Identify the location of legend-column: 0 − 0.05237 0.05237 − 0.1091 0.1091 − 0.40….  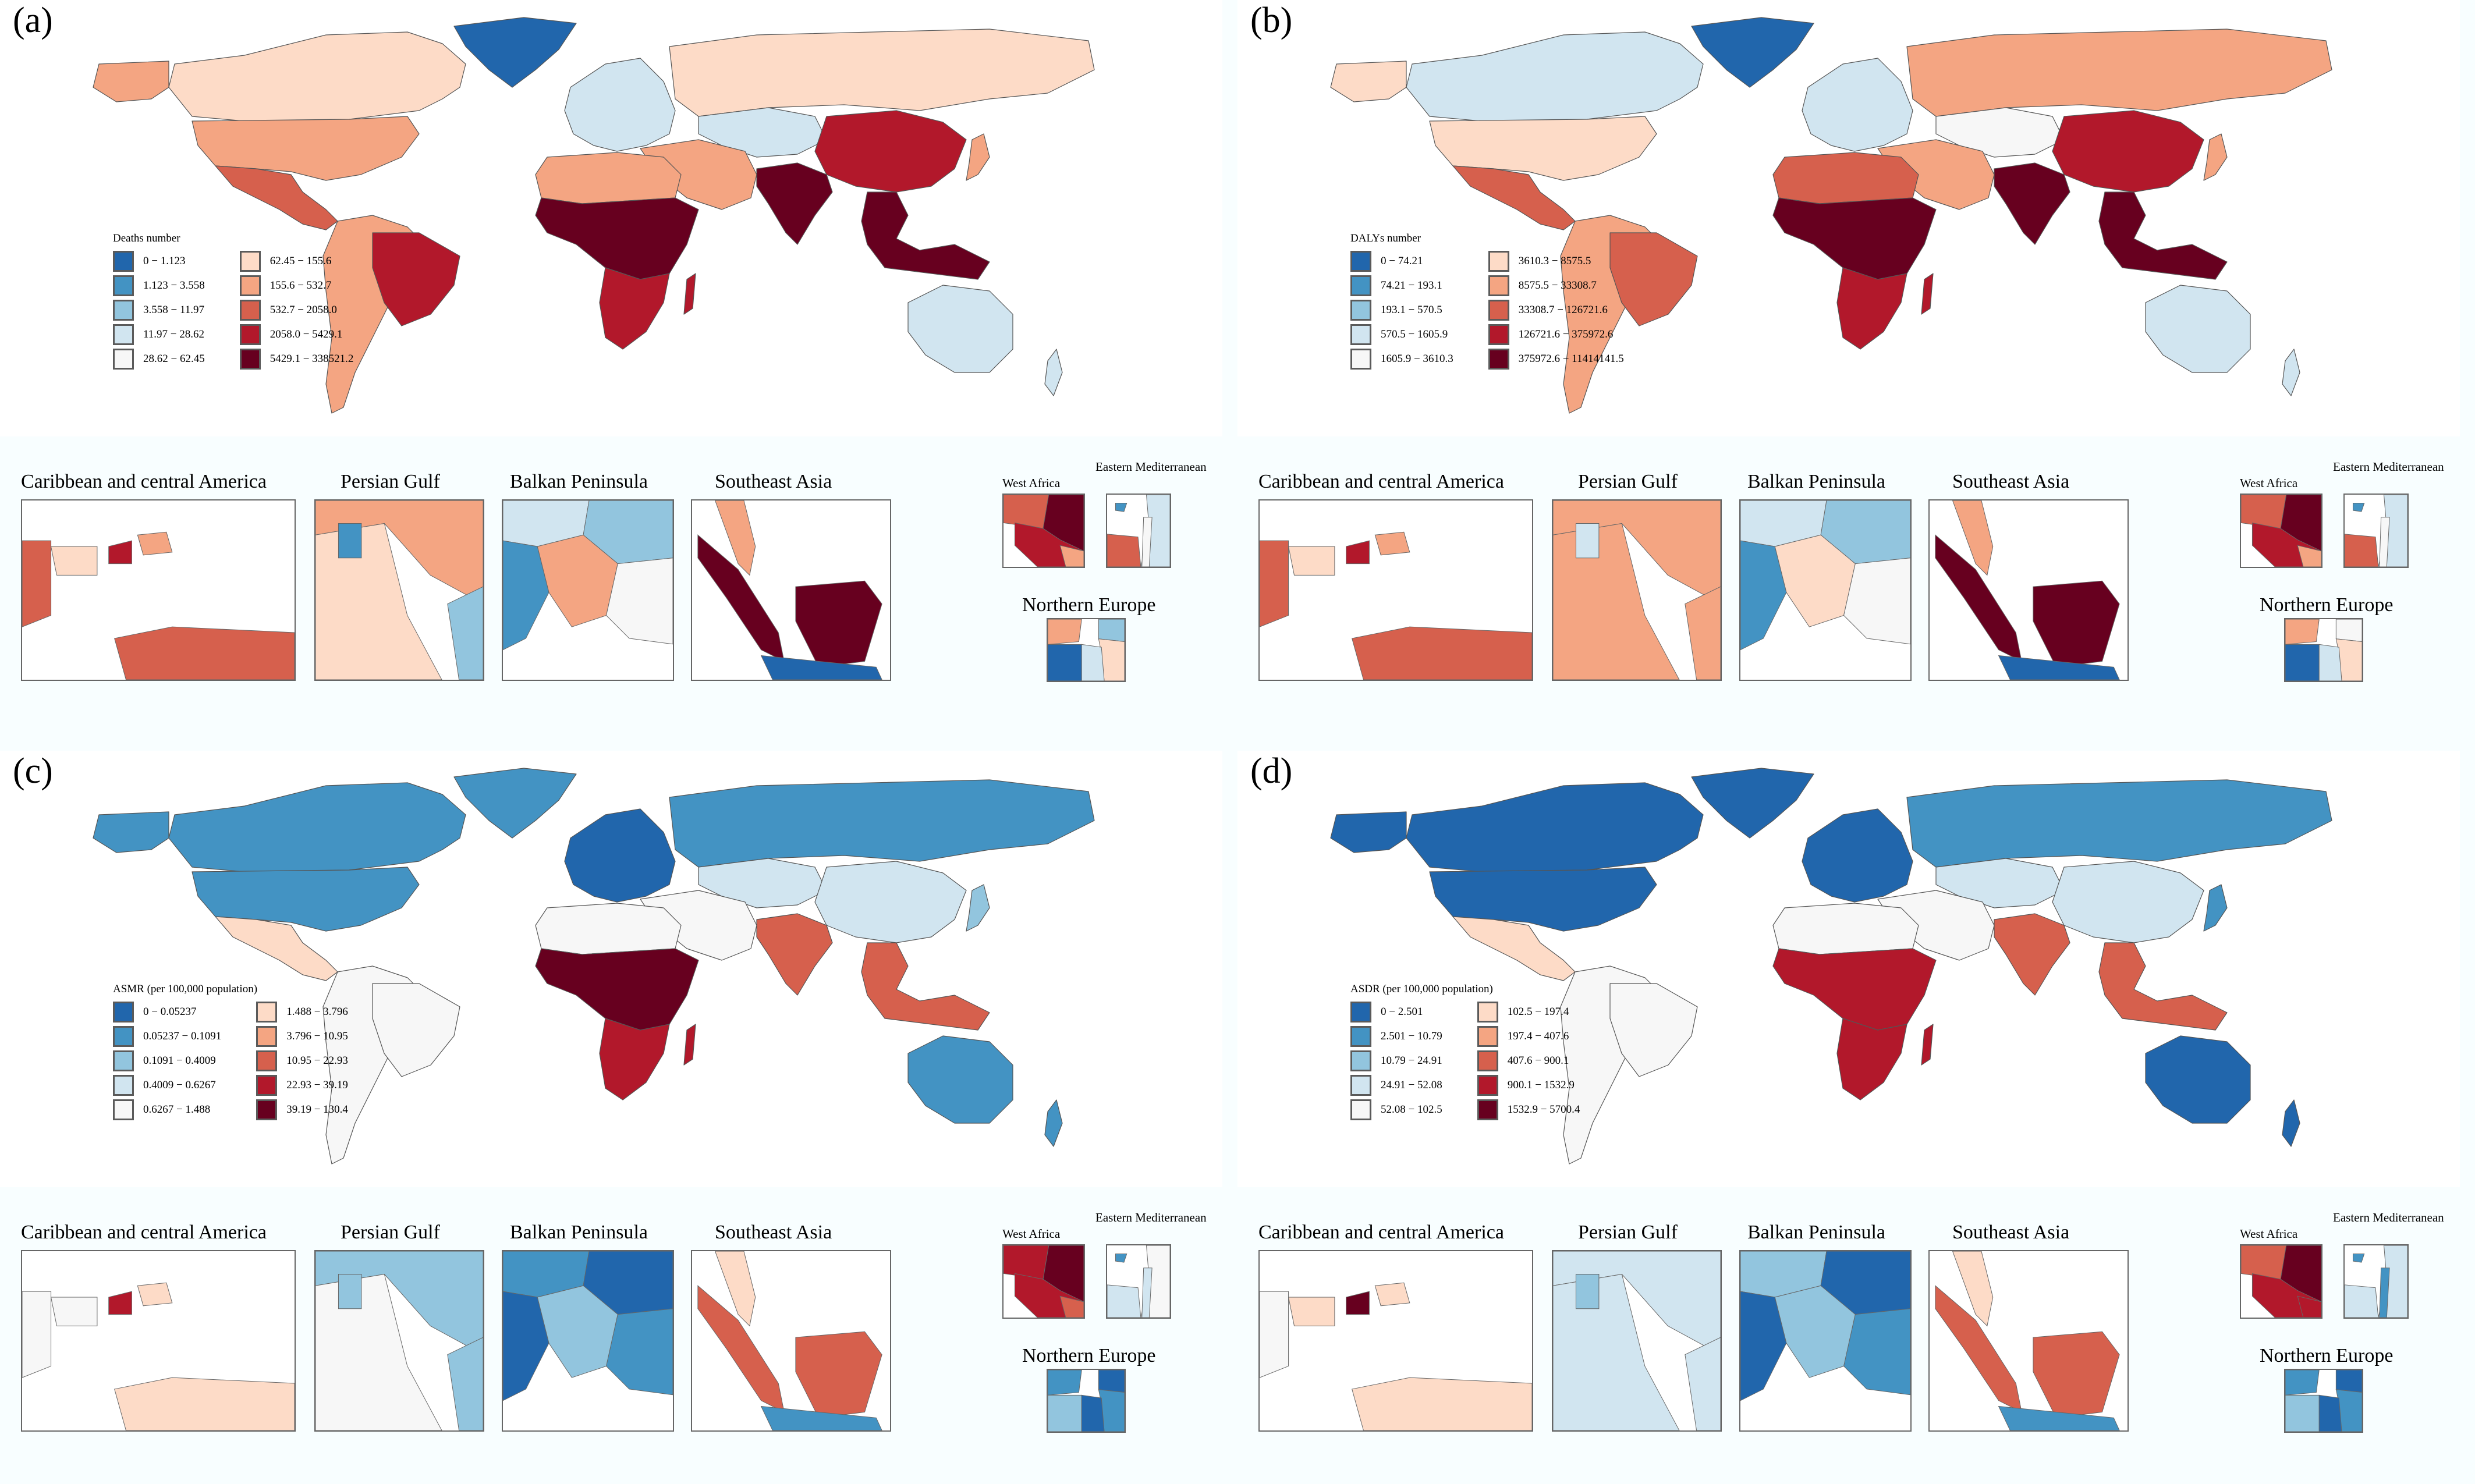
(167, 1061).